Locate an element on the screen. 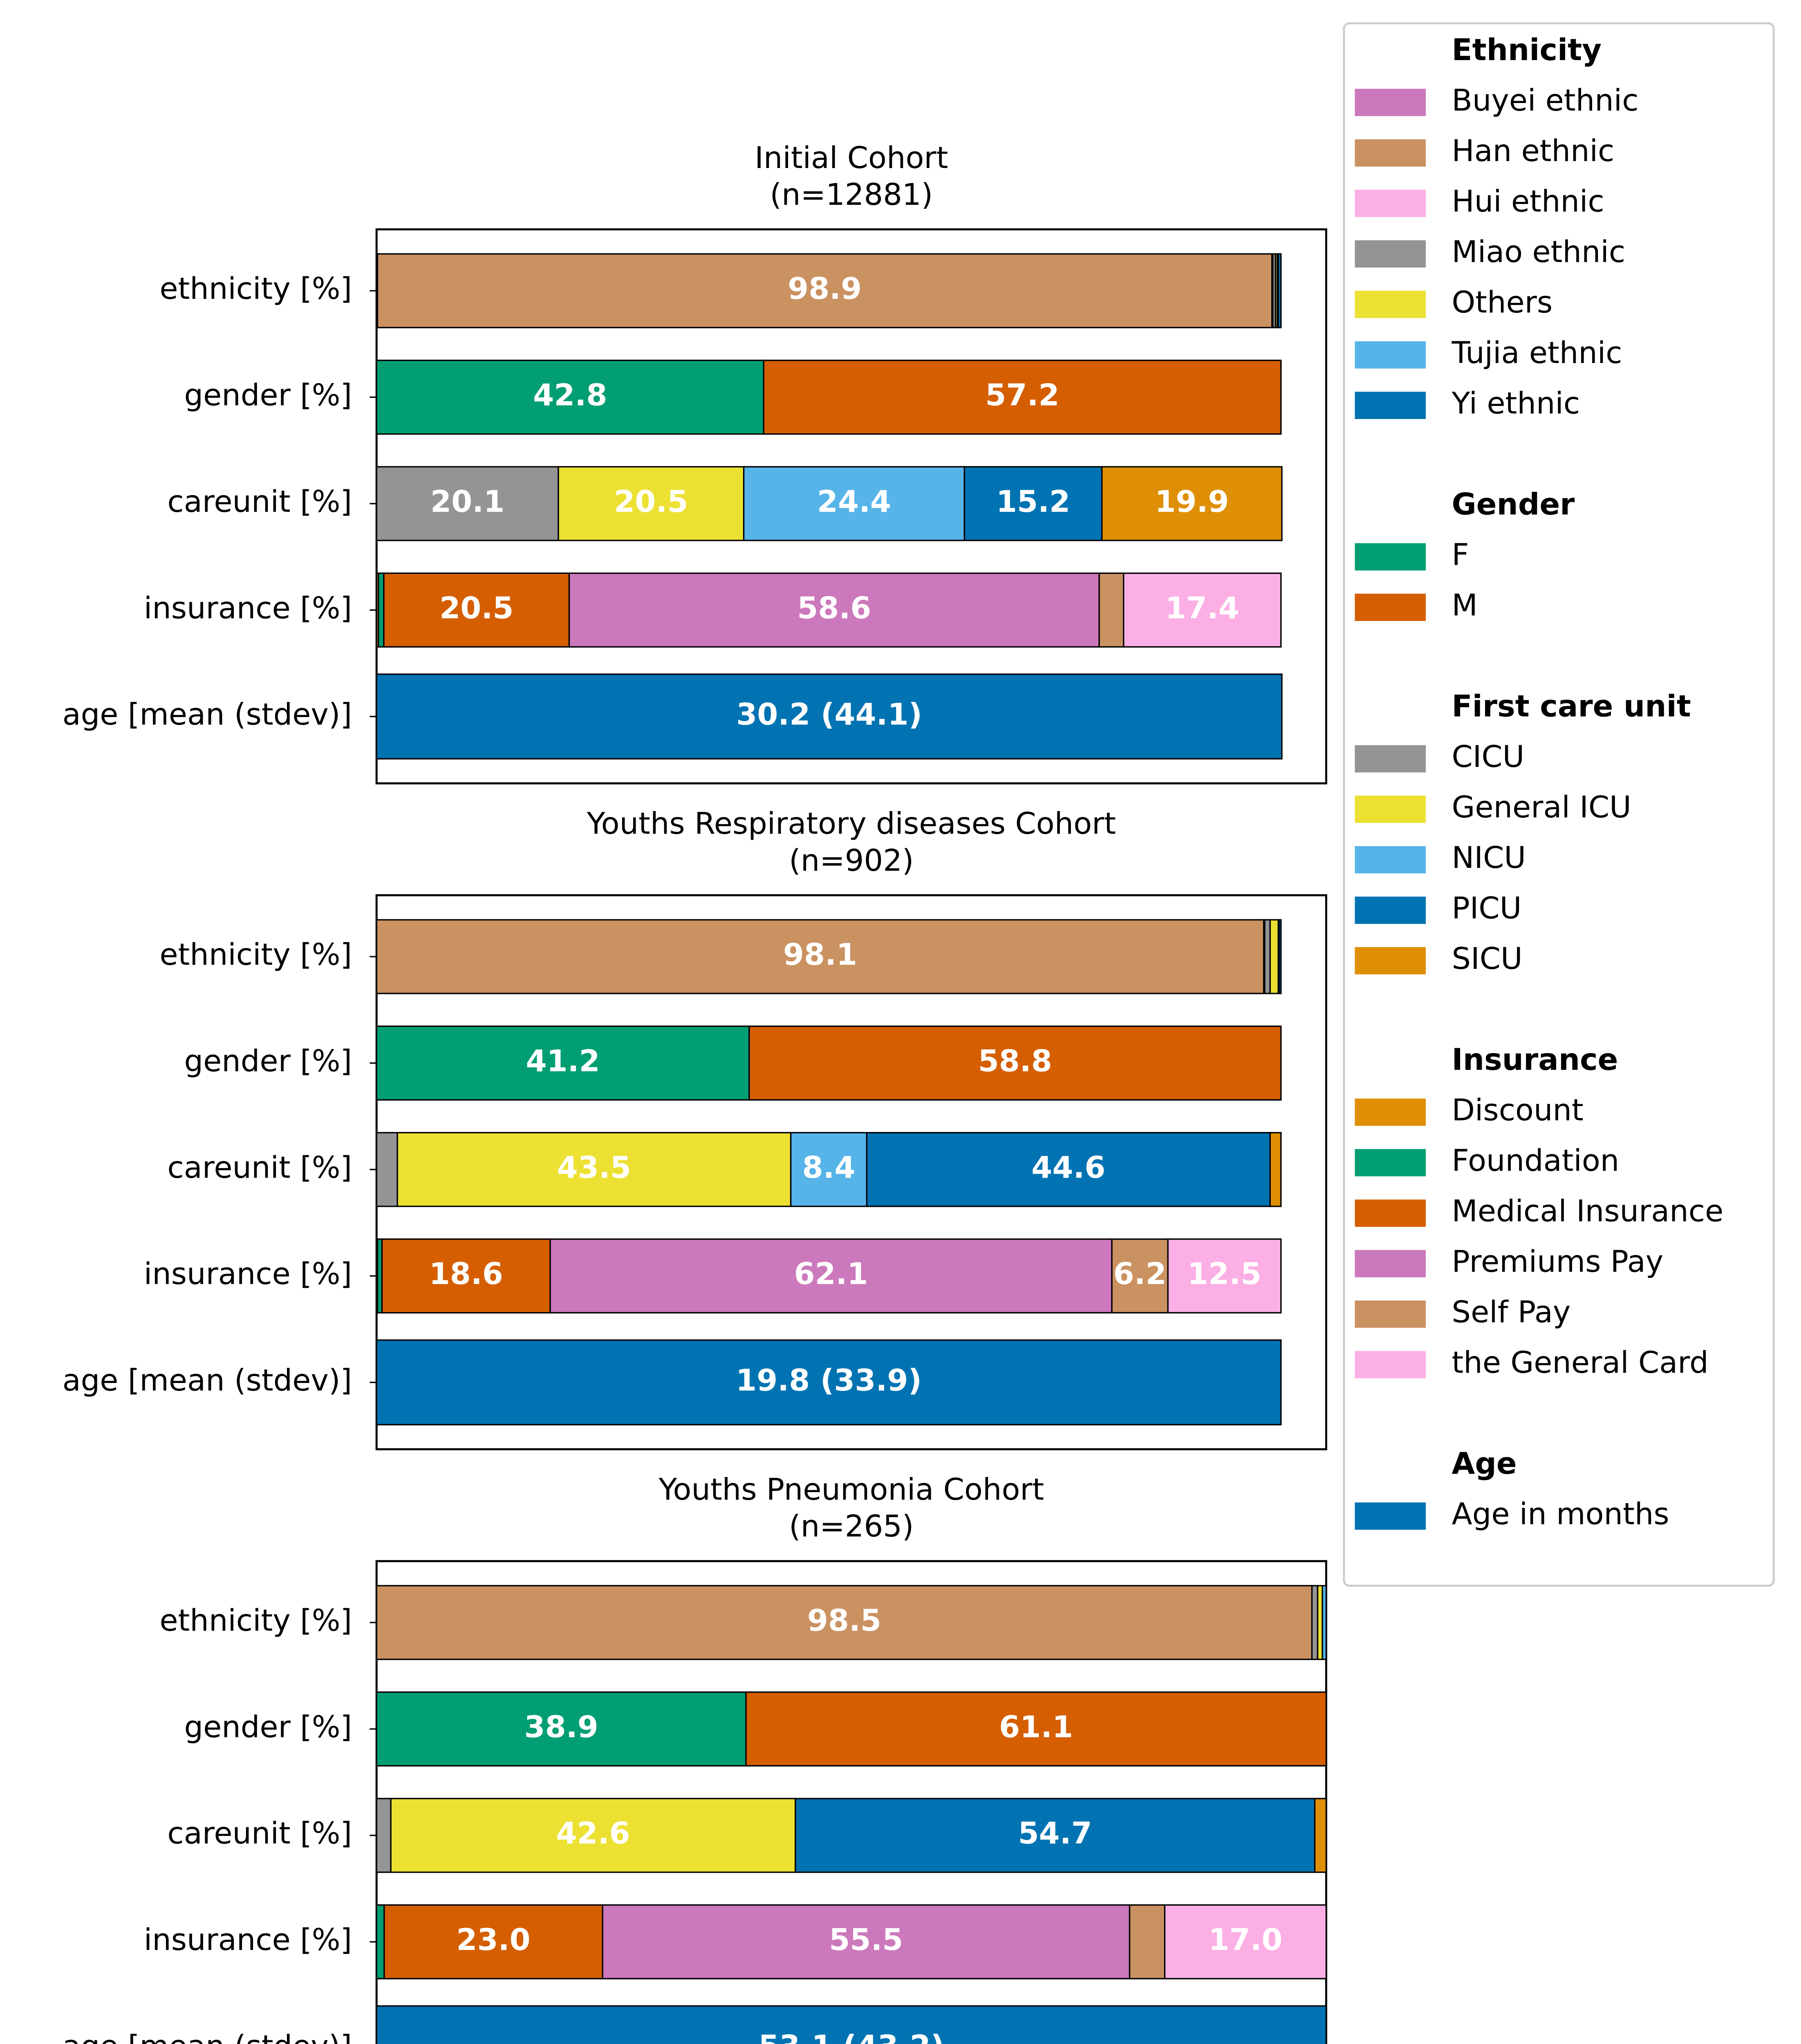  data-label: 12.5 is located at coordinates (1224, 1274).